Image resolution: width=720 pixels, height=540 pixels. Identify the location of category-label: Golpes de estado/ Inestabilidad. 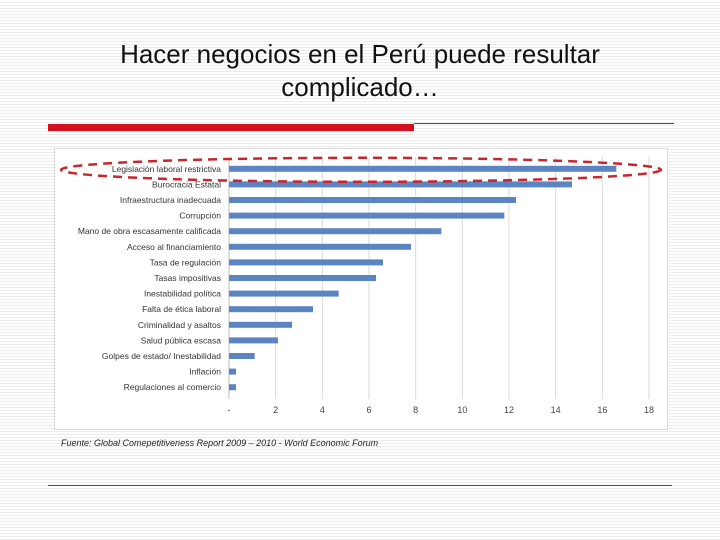
(161, 356).